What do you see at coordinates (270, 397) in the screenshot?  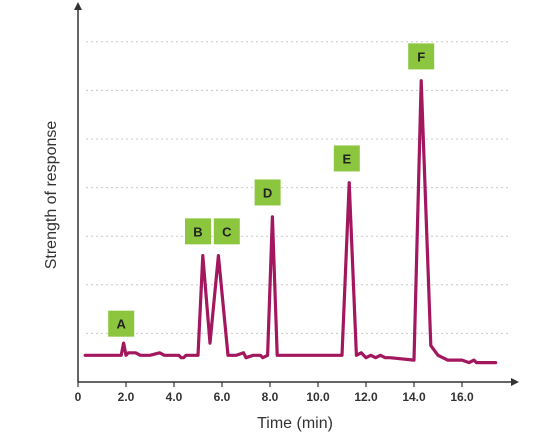 I see `x-tick-label: 8.0` at bounding box center [270, 397].